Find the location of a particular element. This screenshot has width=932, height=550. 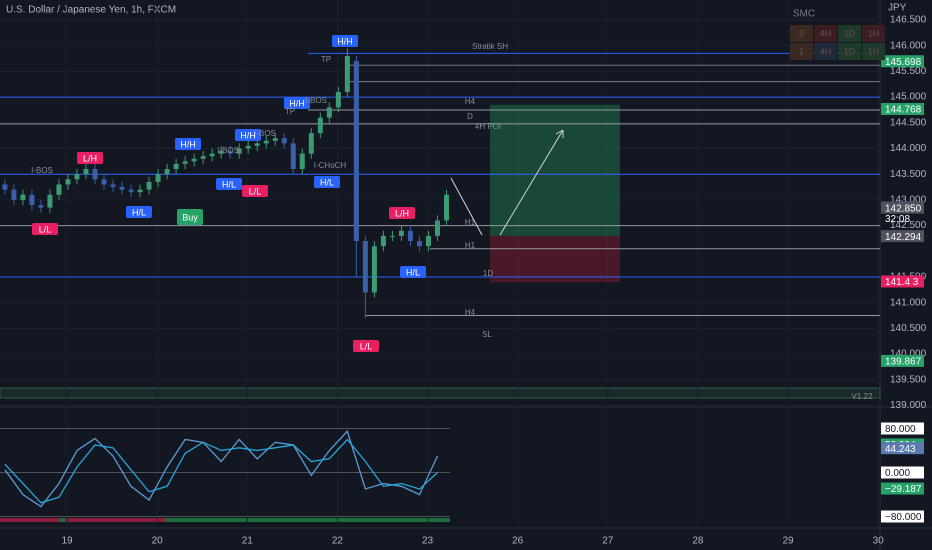

osc-tag-label: 44.243 is located at coordinates (900, 449).